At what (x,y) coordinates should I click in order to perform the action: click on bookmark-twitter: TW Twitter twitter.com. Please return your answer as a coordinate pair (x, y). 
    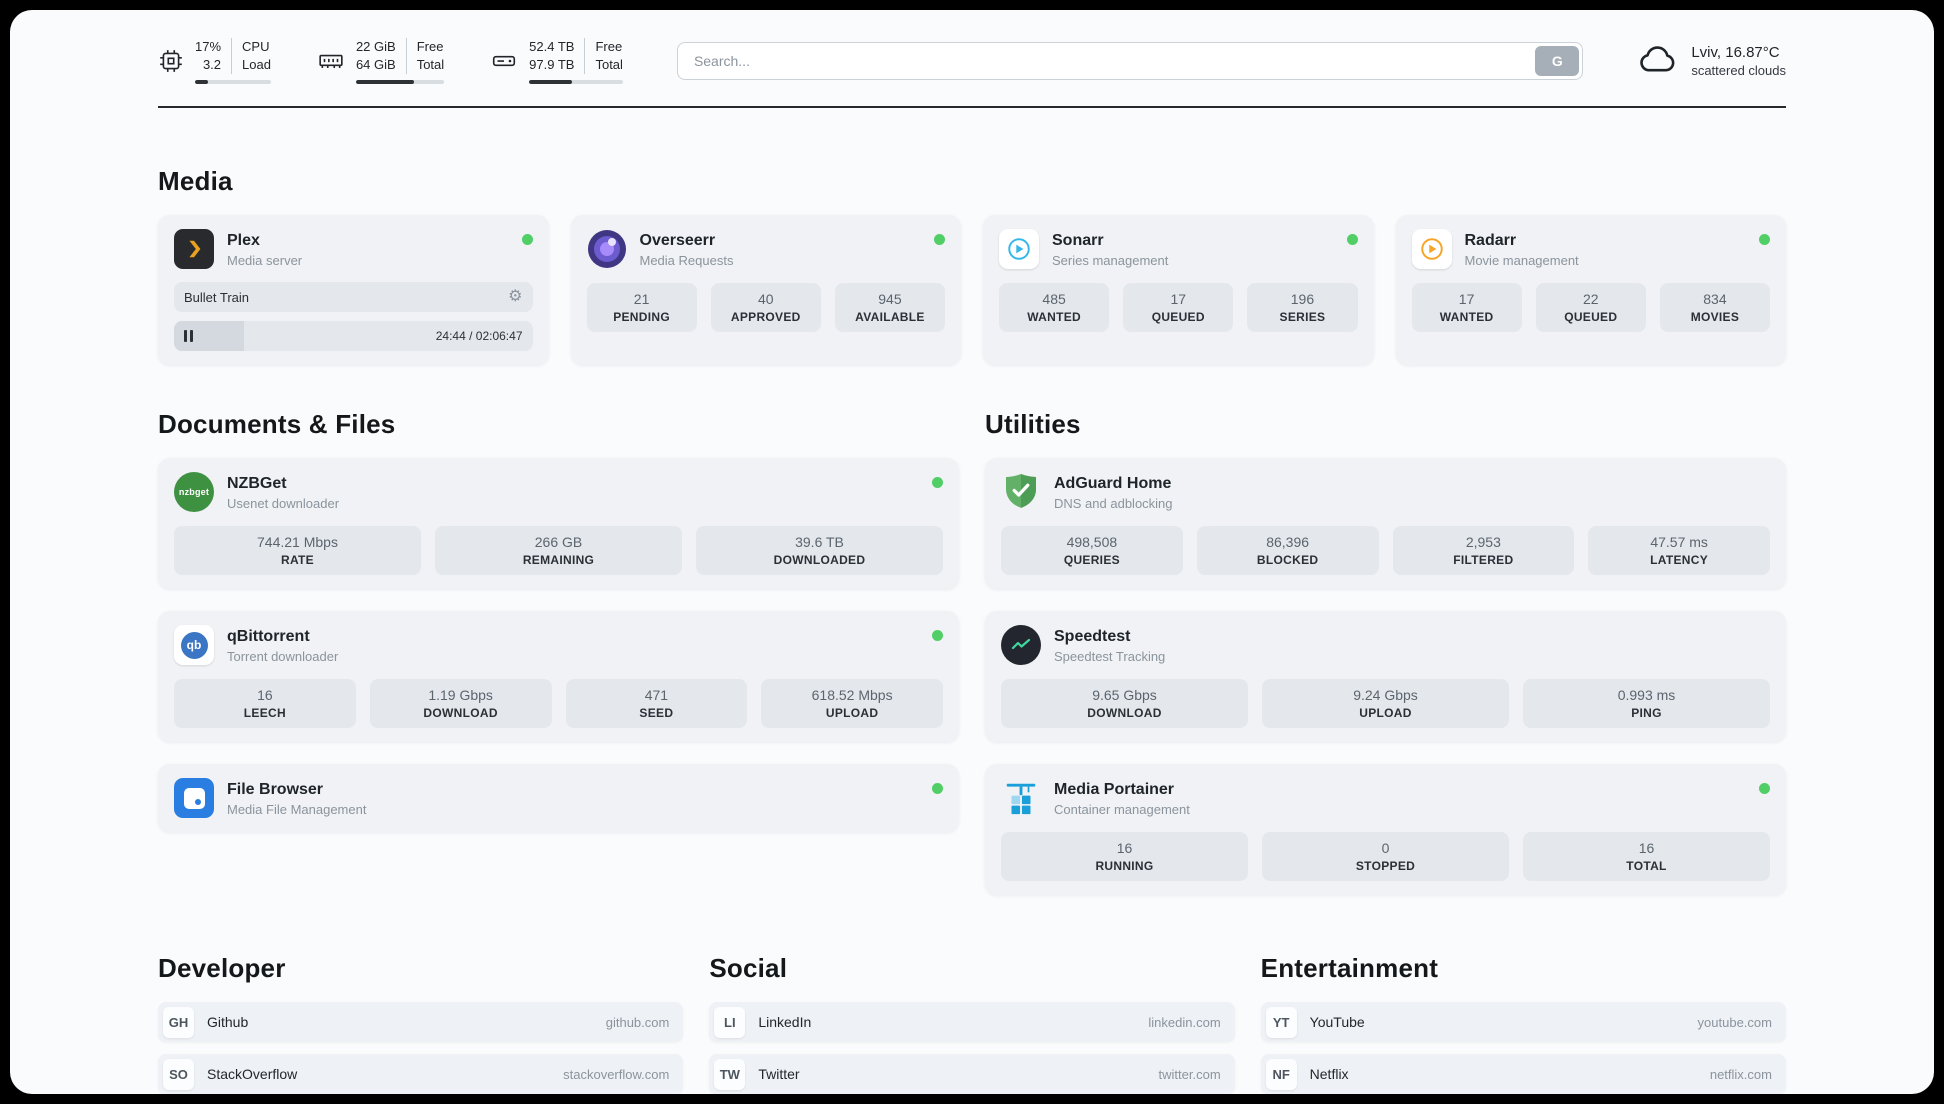
    Looking at the image, I should click on (972, 1074).